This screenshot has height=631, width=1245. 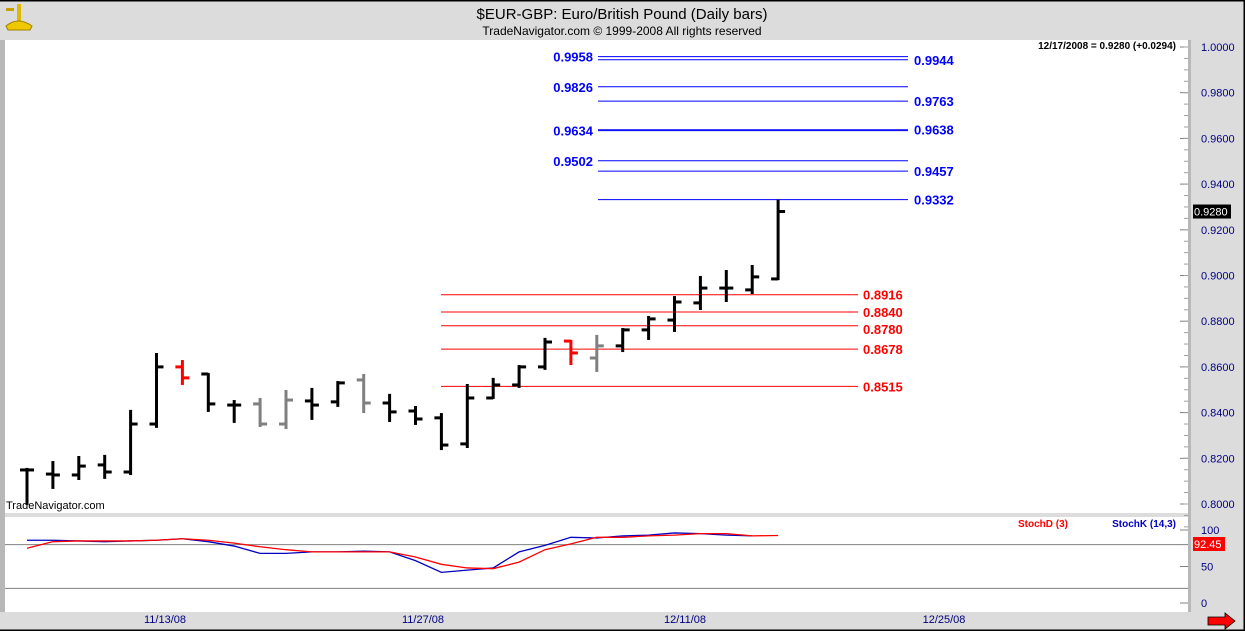 I want to click on legend-stochd: StochD (3), so click(x=1043, y=524).